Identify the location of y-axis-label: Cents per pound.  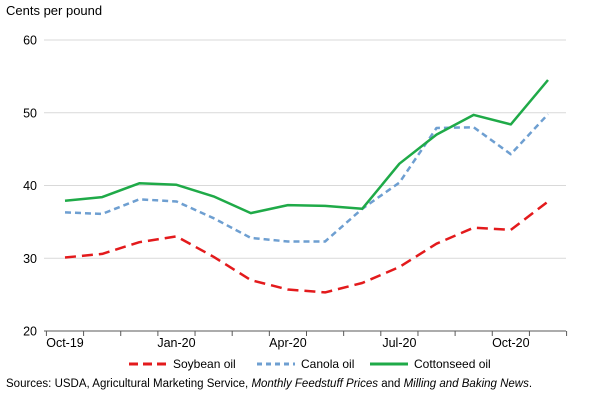
(54, 10).